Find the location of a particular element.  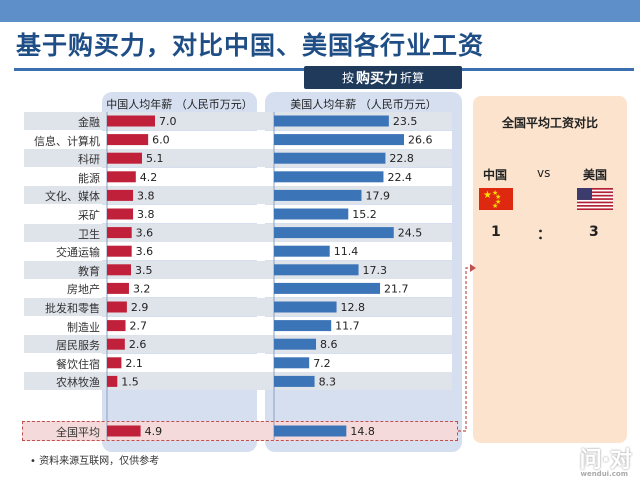

category-label: 教育 is located at coordinates (89, 271).